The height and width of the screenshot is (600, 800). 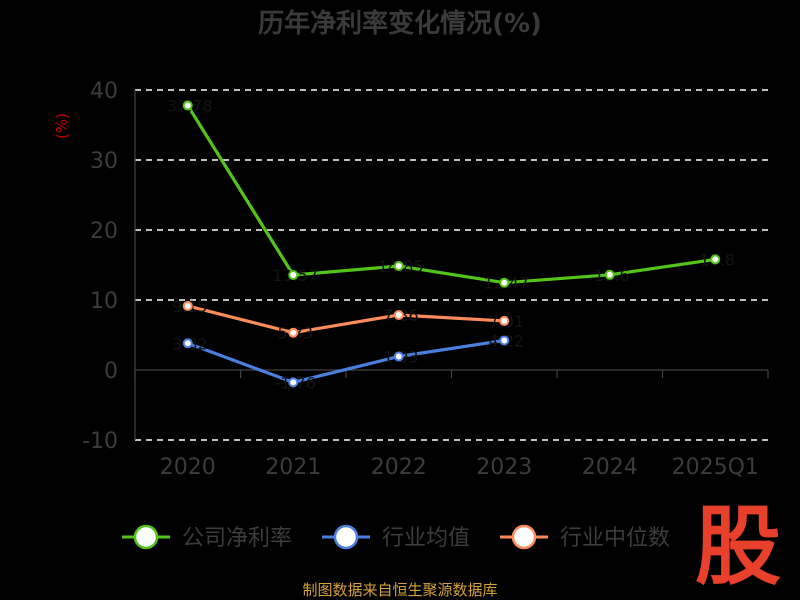 What do you see at coordinates (400, 23) in the screenshot?
I see `chart-title: 历年净利率变化情况(%)` at bounding box center [400, 23].